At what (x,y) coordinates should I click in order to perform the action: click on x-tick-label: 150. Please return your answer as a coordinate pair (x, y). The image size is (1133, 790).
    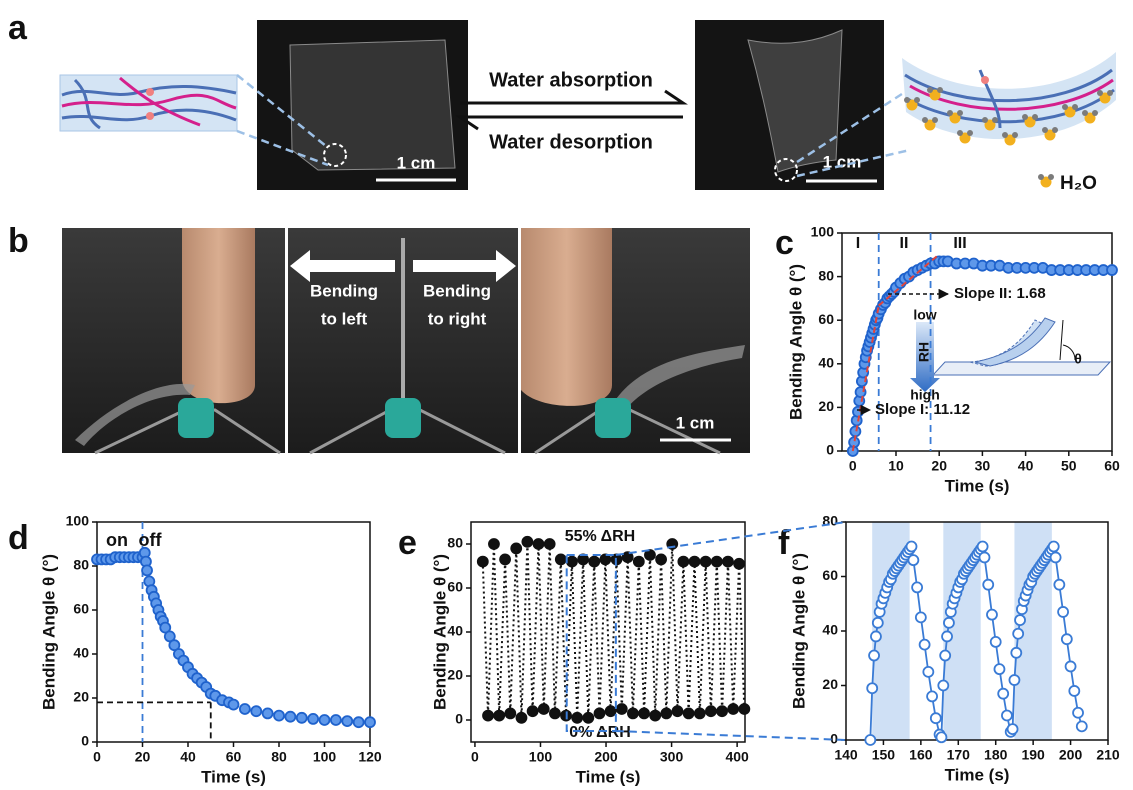
    Looking at the image, I should click on (884, 755).